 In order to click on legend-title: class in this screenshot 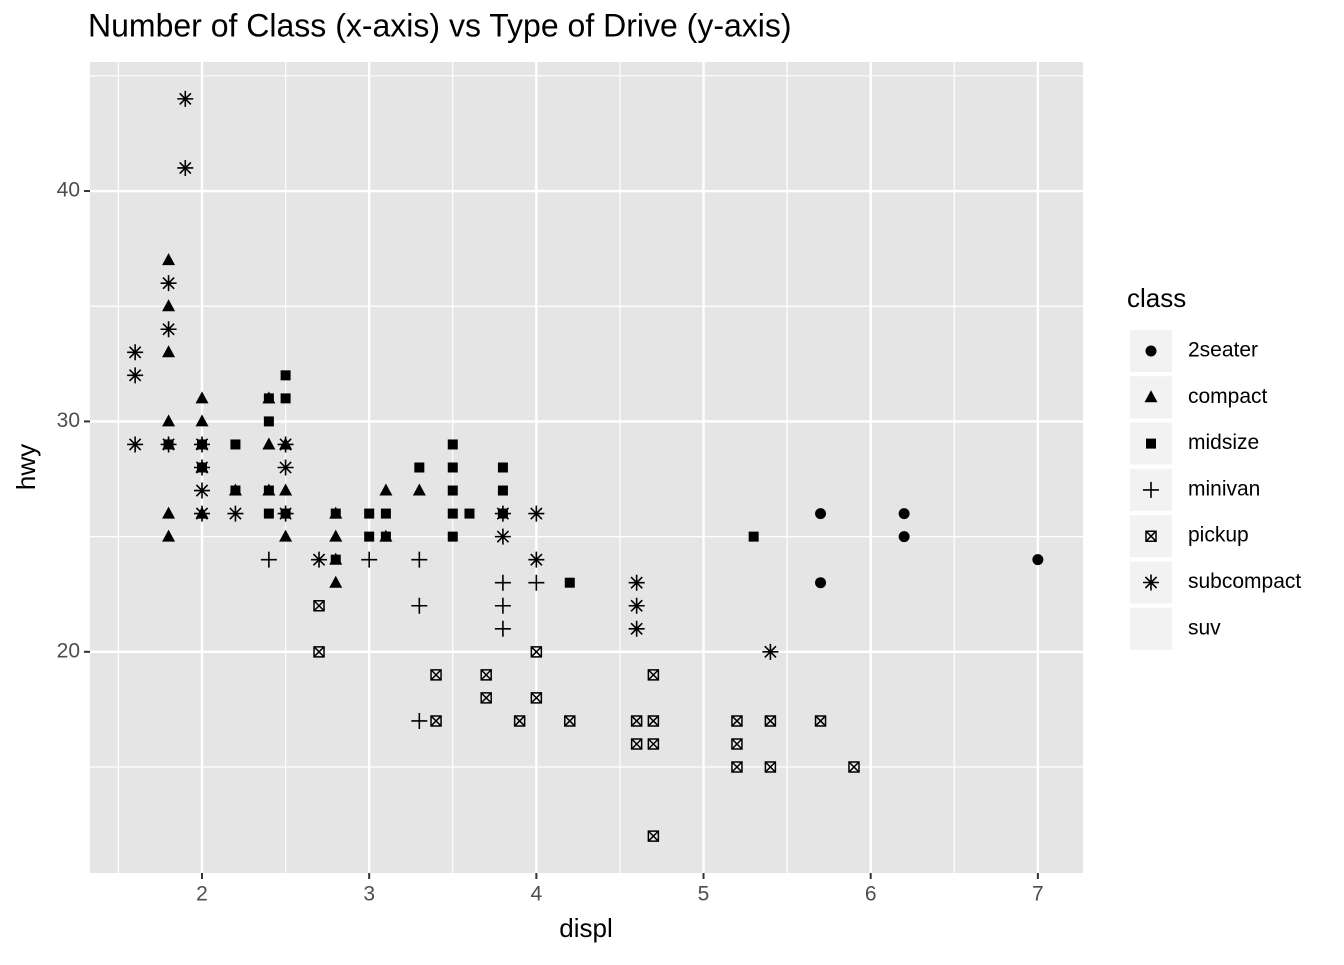, I will do `click(1156, 298)`.